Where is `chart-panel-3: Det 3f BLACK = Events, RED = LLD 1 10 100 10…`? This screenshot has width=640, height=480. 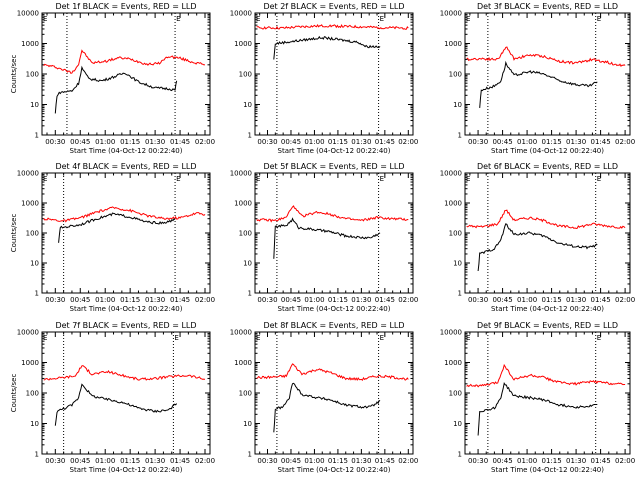
chart-panel-3: Det 3f BLACK = Events, RED = LLD 1 10 100 10… is located at coordinates (537, 78).